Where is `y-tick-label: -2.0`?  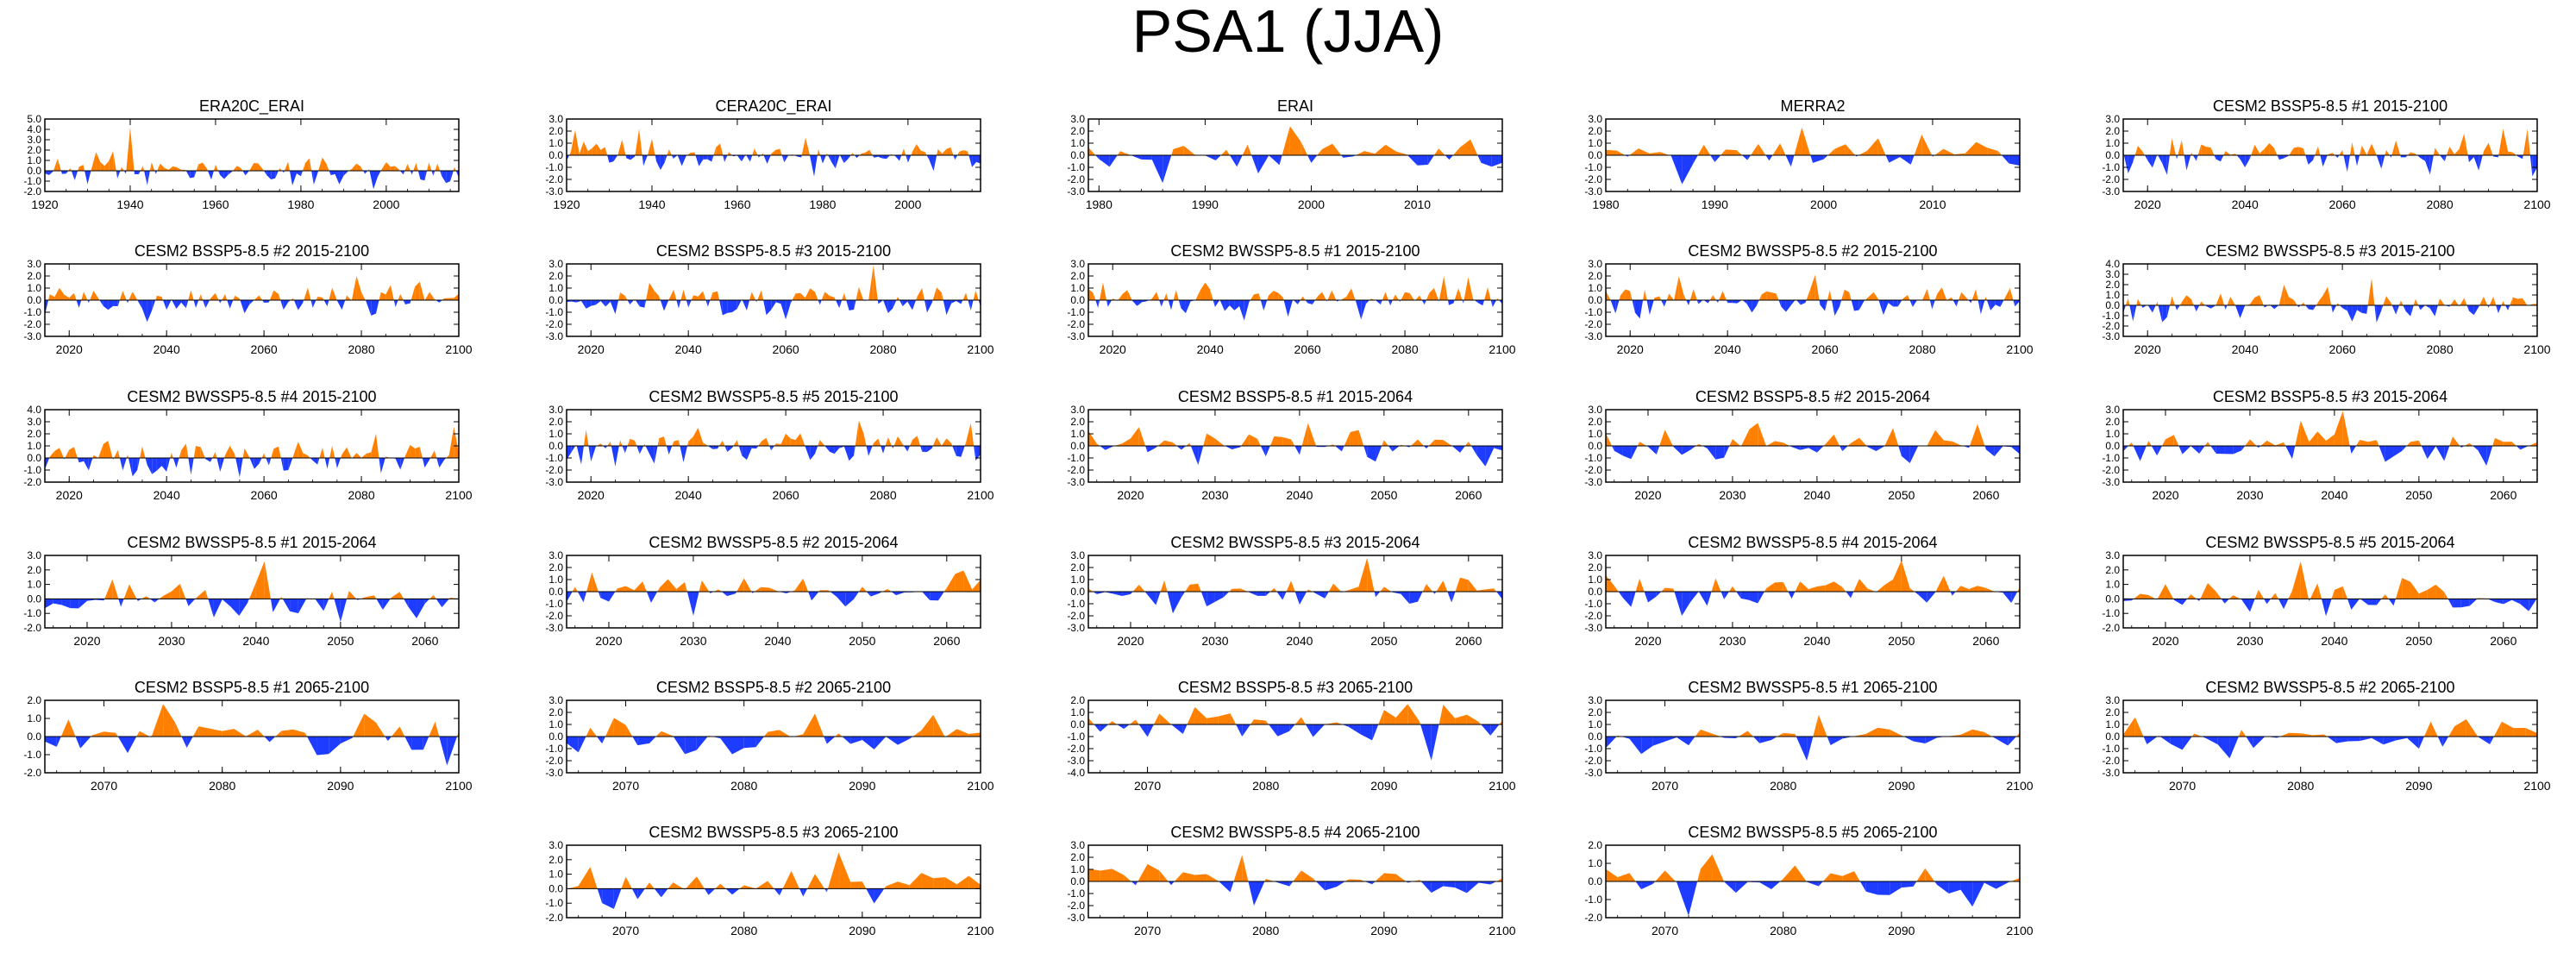 y-tick-label: -2.0 is located at coordinates (554, 470).